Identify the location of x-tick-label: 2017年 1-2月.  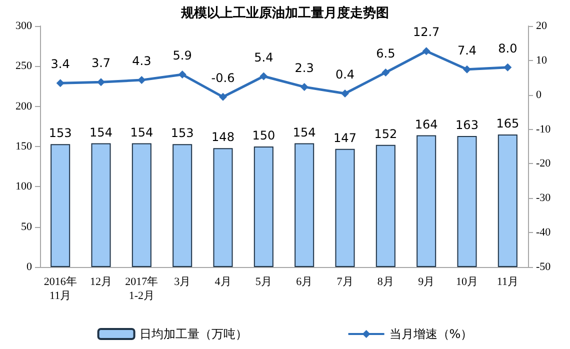
(141, 289).